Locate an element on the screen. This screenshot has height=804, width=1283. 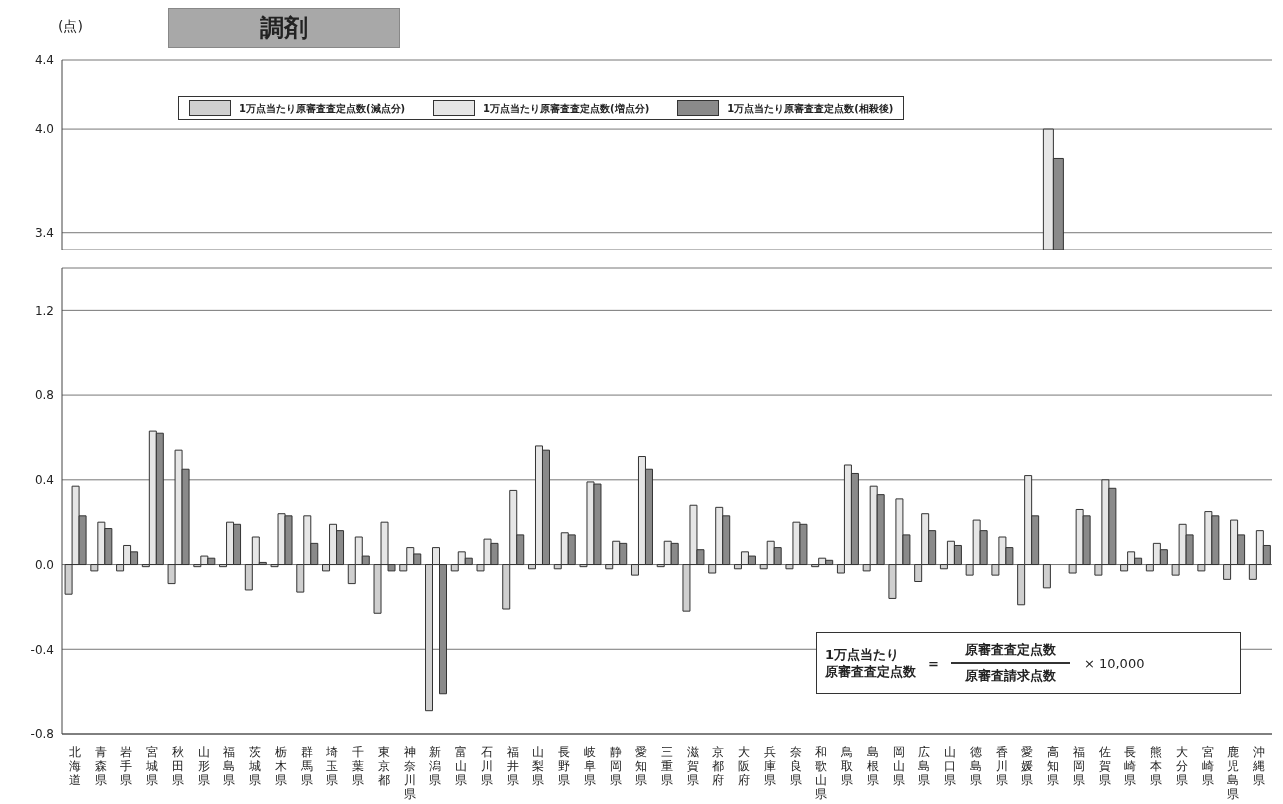
x-tick-label: 東京都 is located at coordinates (383, 766).